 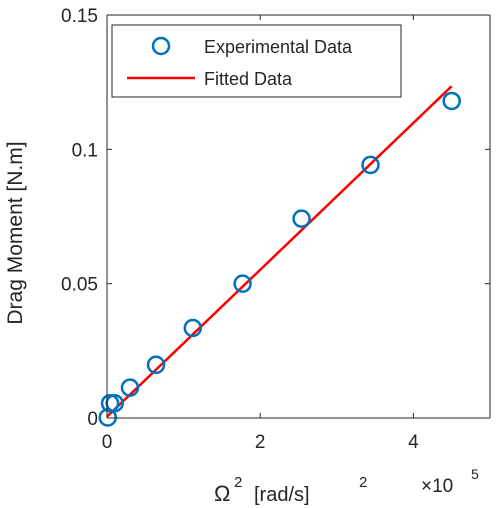 What do you see at coordinates (437, 486) in the screenshot?
I see `x-exponent-base: ×10` at bounding box center [437, 486].